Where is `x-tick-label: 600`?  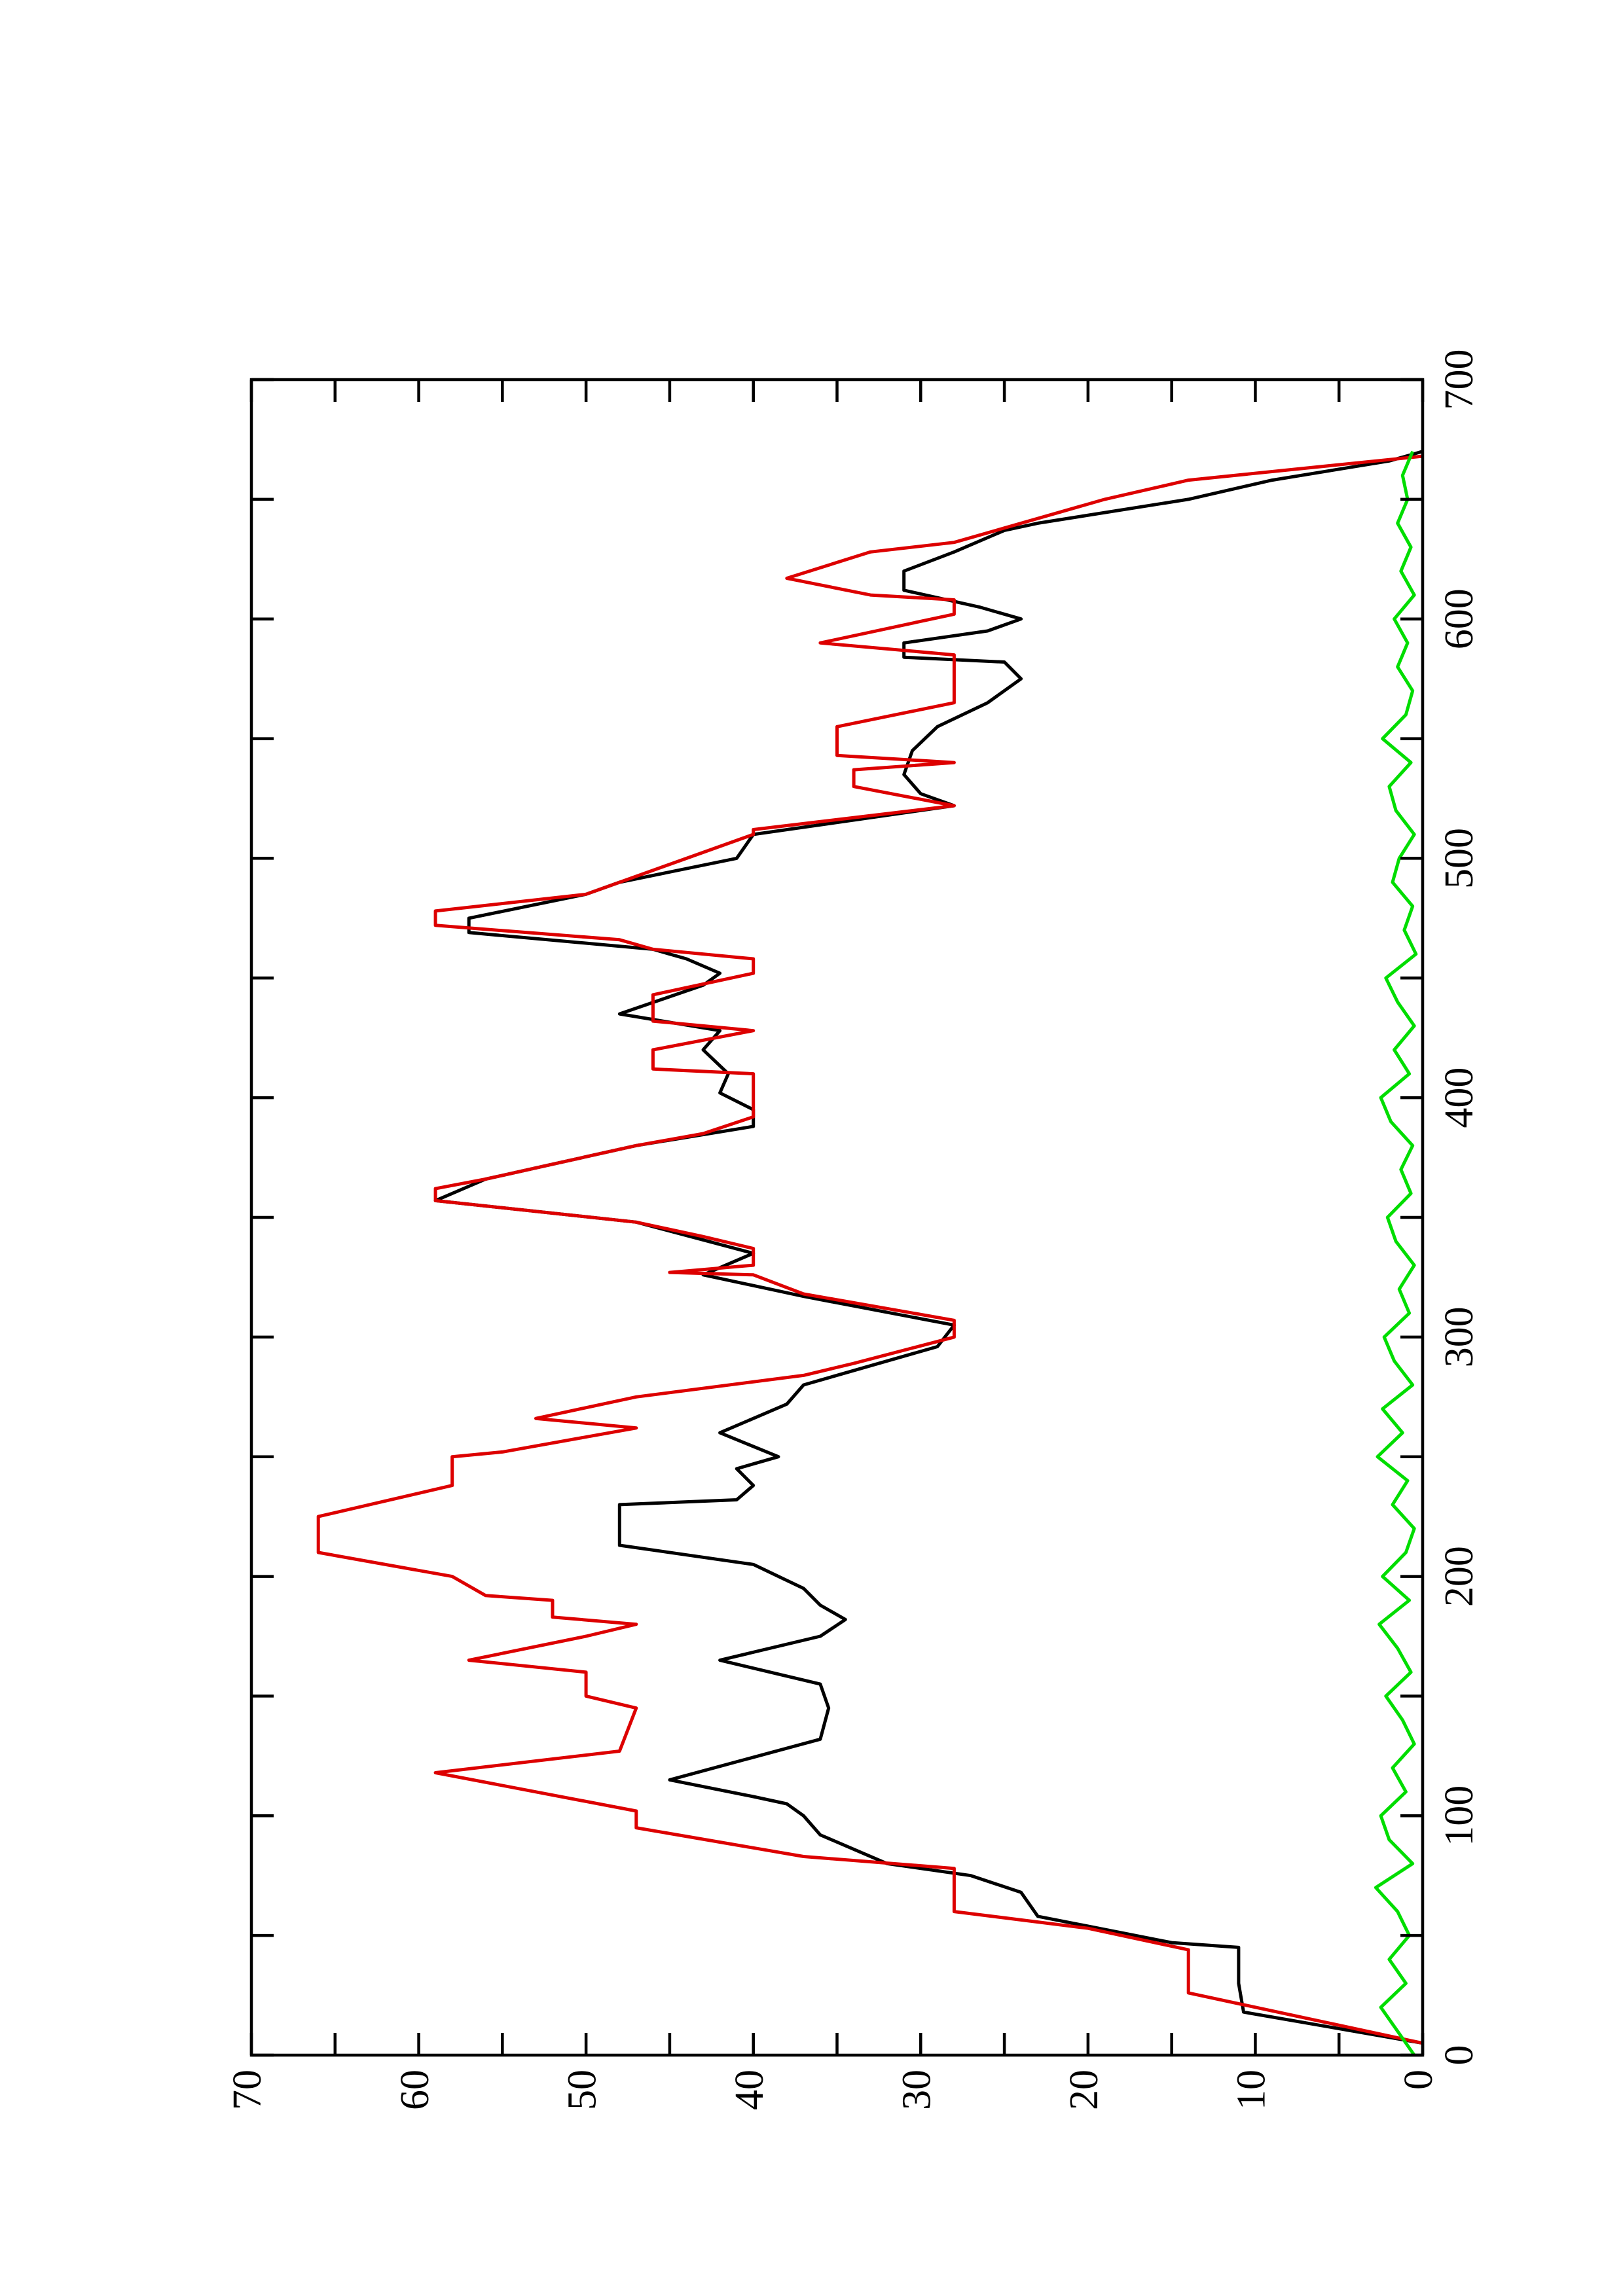
x-tick-label: 600 is located at coordinates (1459, 618).